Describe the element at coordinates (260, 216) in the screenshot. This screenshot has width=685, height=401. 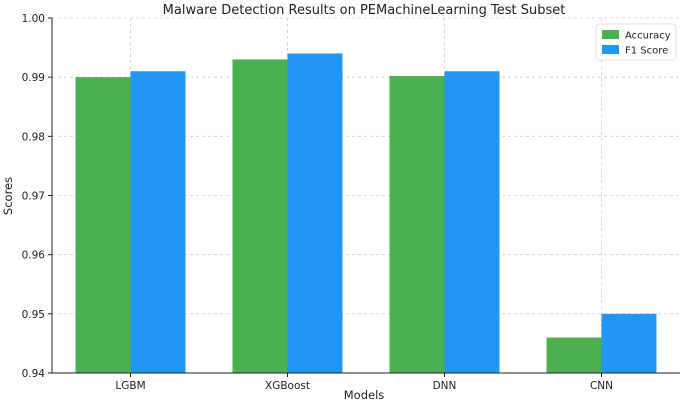
I see `bar-accuracy-xgboost` at that location.